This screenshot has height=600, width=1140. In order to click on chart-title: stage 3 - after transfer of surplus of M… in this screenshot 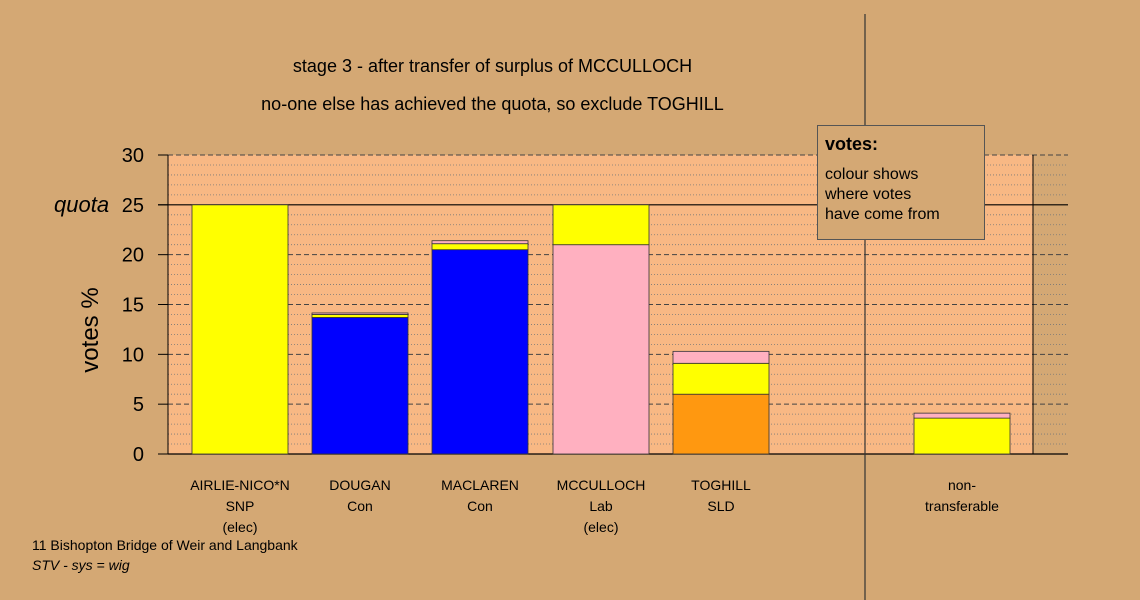, I will do `click(492, 66)`.